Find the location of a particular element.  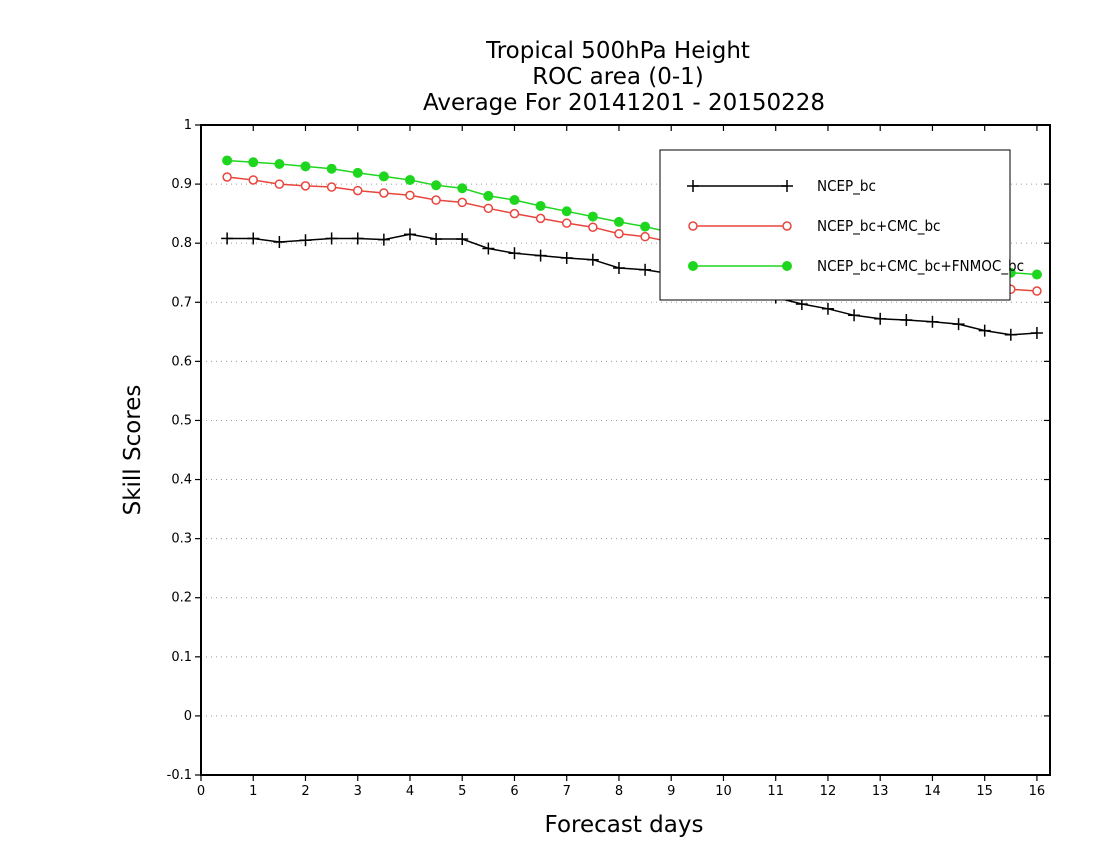

x-tick-label: 2 is located at coordinates (305, 791).